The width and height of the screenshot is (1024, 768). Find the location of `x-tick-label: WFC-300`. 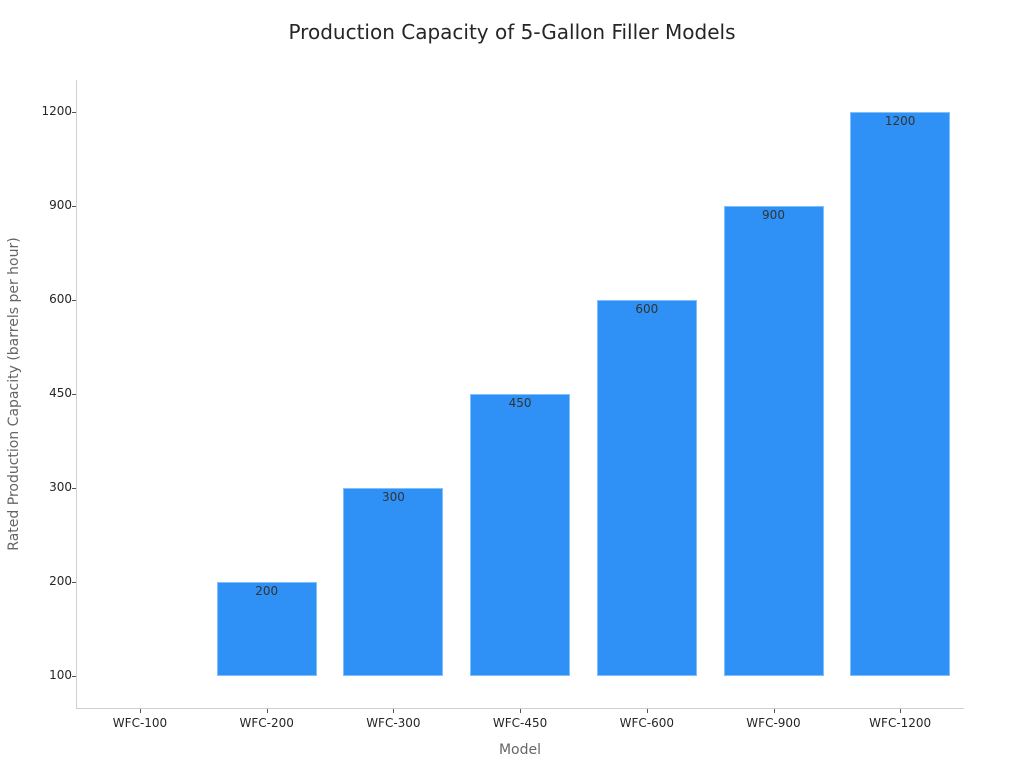

x-tick-label: WFC-300 is located at coordinates (393, 723).